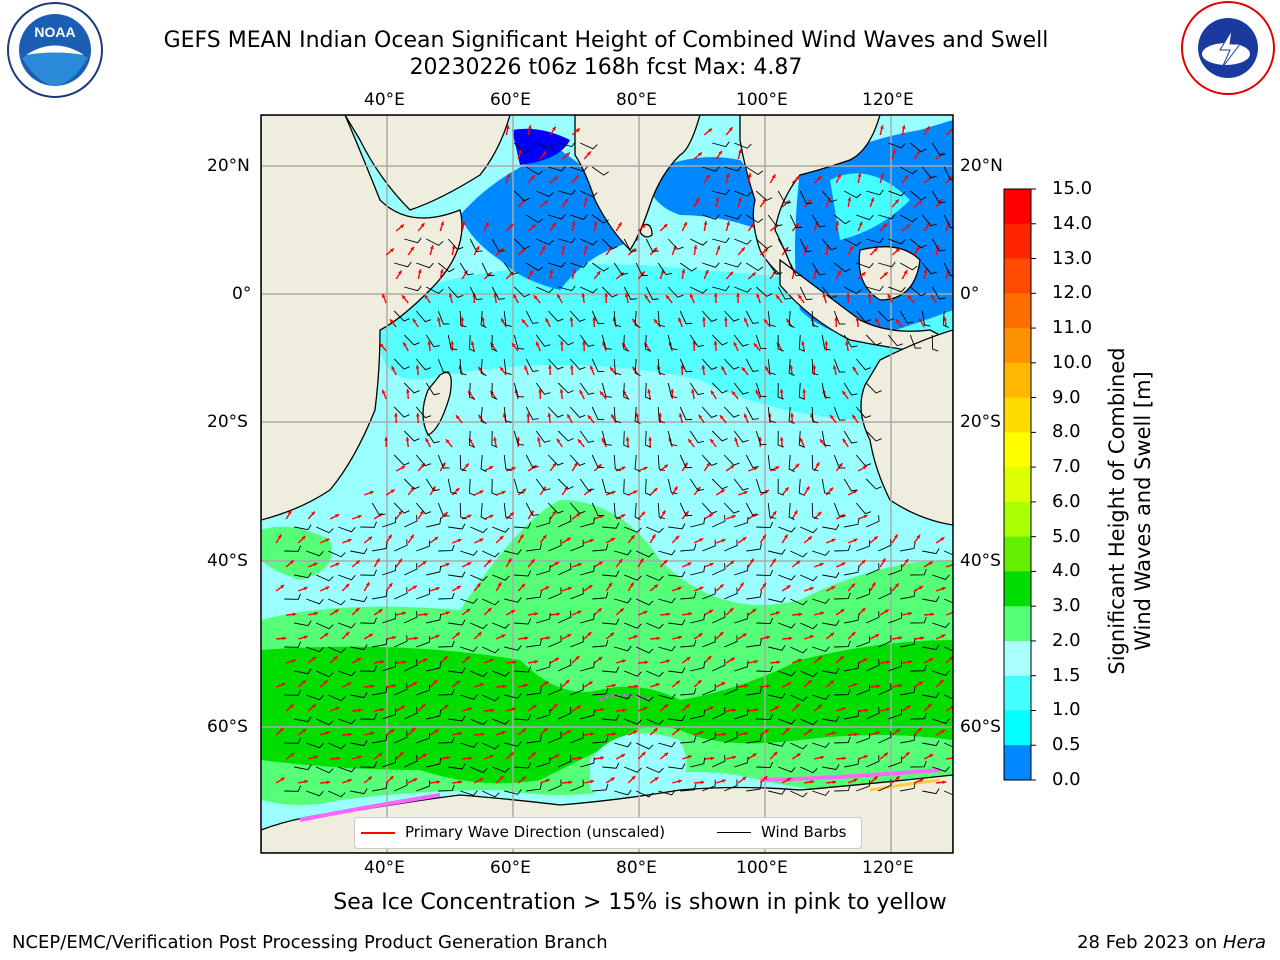 Image resolution: width=1280 pixels, height=960 pixels. I want to click on colorbar, so click(1019, 484).